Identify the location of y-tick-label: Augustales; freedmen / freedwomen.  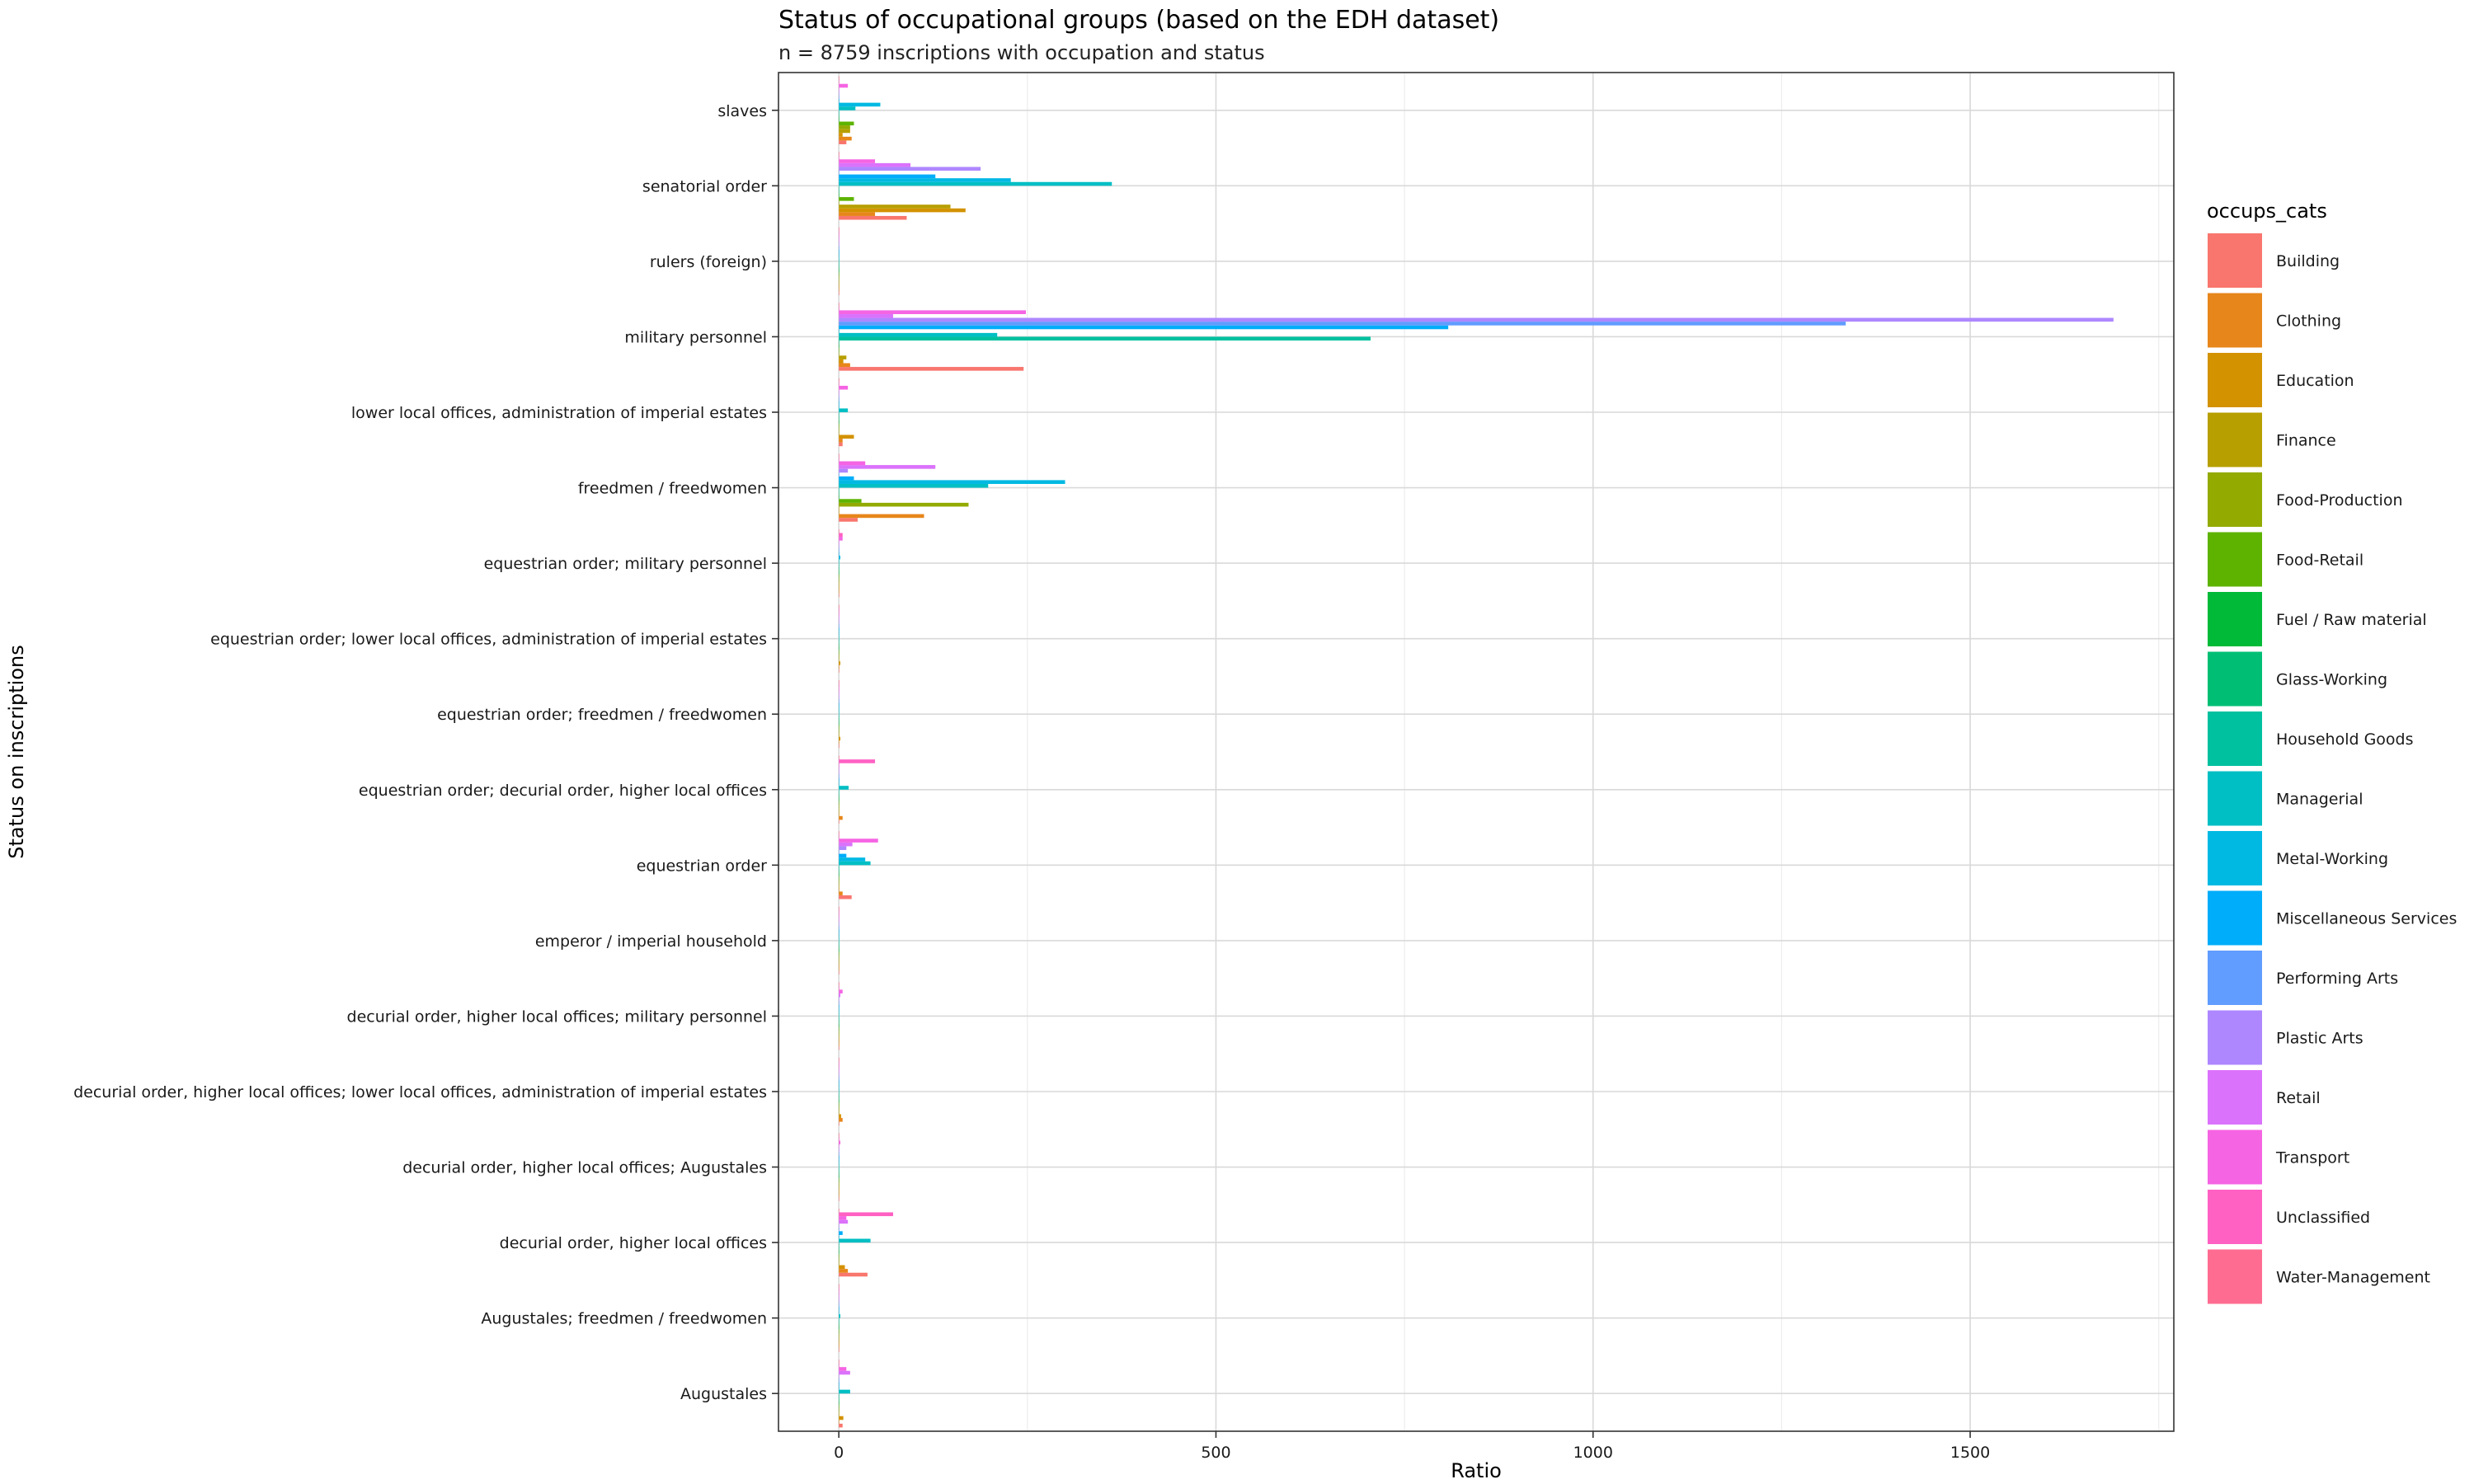
(624, 1319).